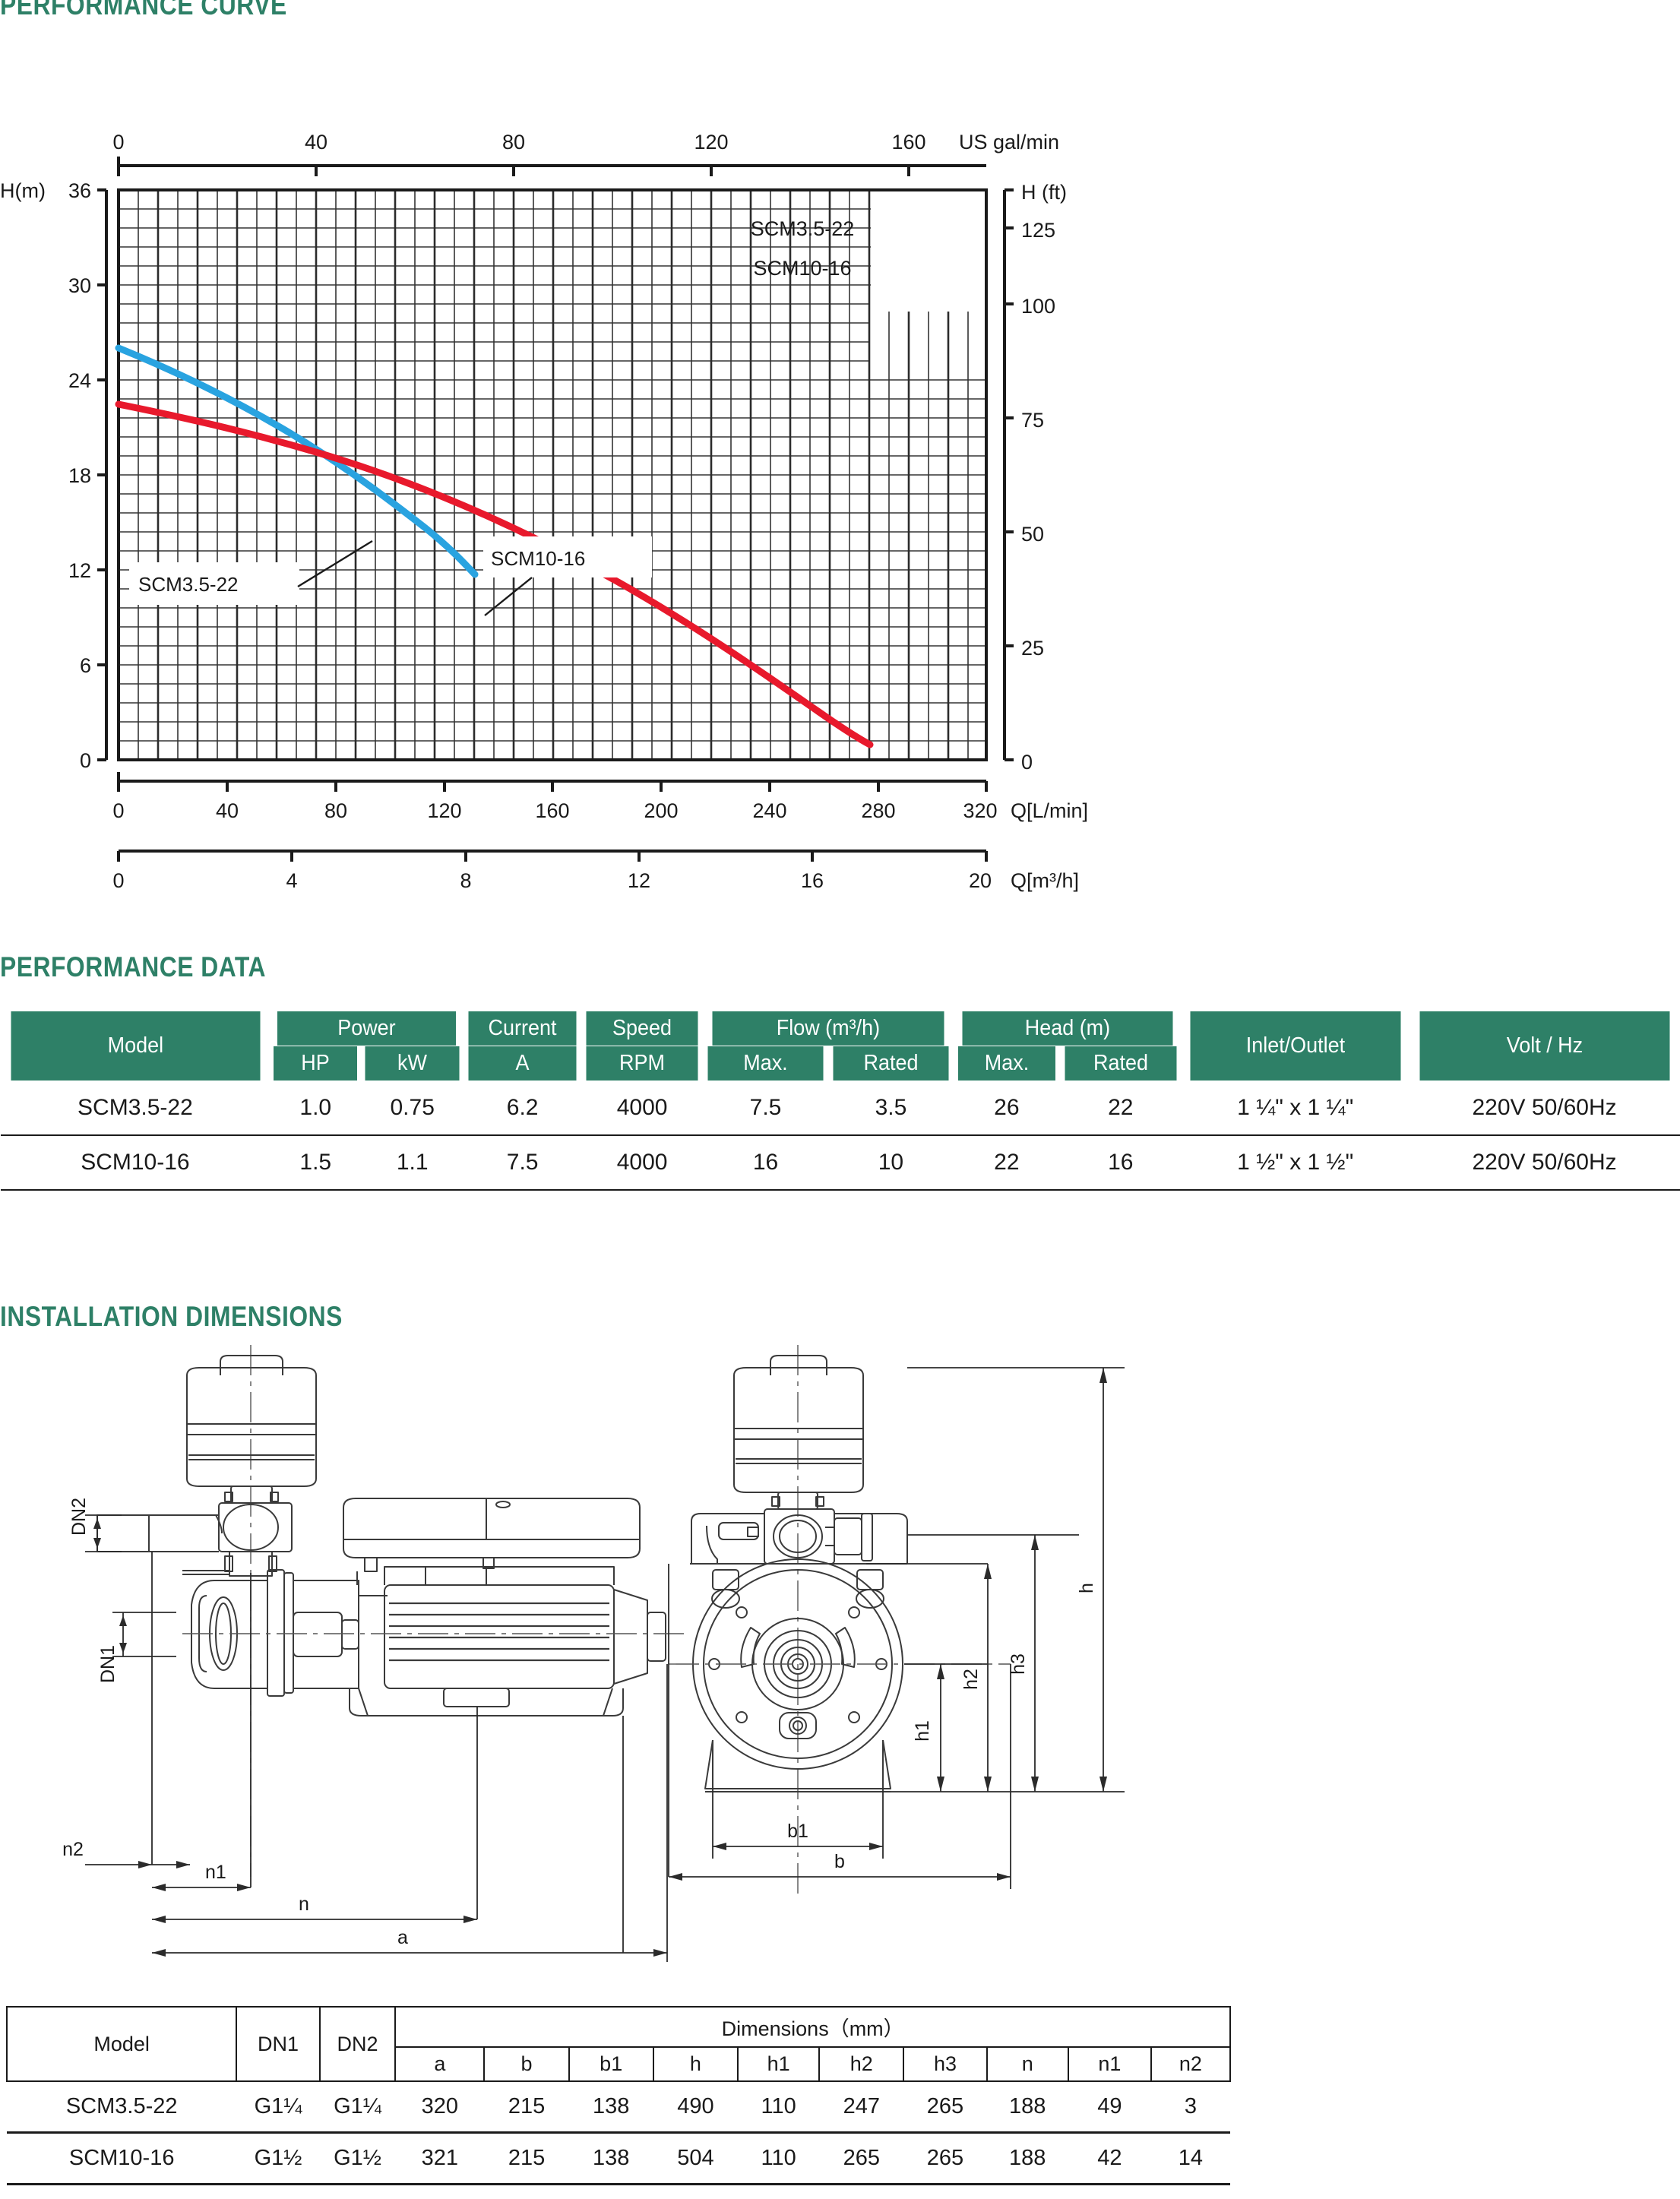  Describe the element at coordinates (1009, 142) in the screenshot. I see `top-axis-unit-label: US gal/min` at that location.